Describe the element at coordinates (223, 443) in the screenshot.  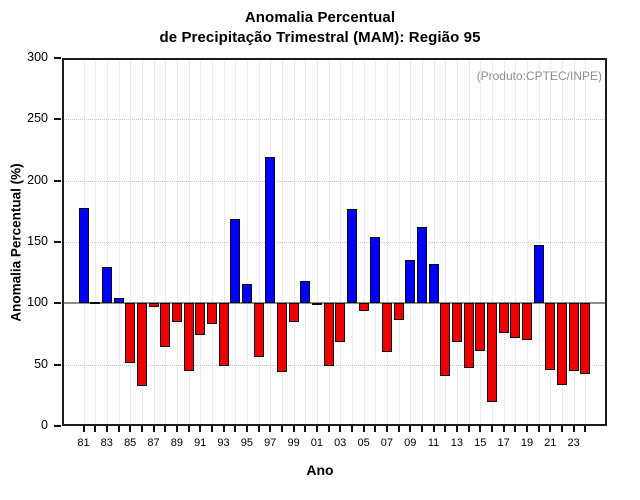
I see `x-tick-label-93: 93` at that location.